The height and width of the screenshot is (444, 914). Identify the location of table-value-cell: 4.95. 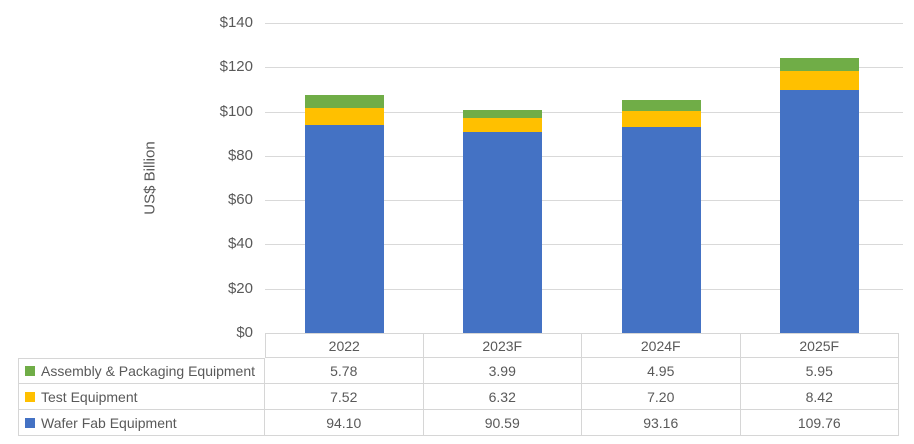
(661, 371).